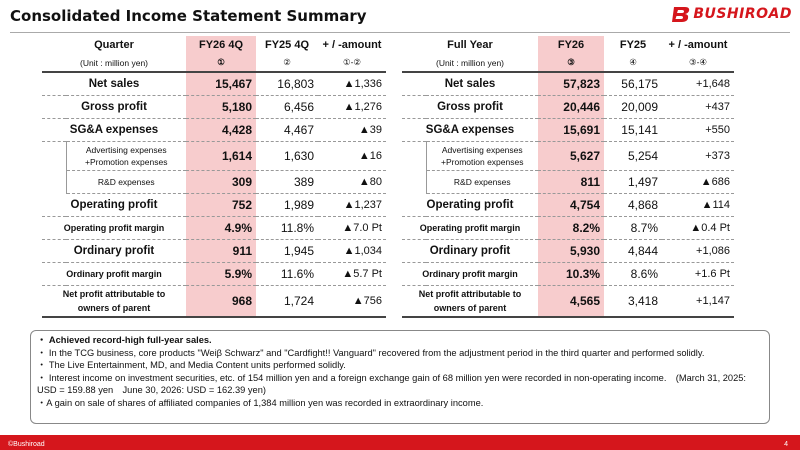 This screenshot has width=800, height=450. I want to click on table-header-row: Full Year FY26 FY25 + / -amount, so click(568, 45).